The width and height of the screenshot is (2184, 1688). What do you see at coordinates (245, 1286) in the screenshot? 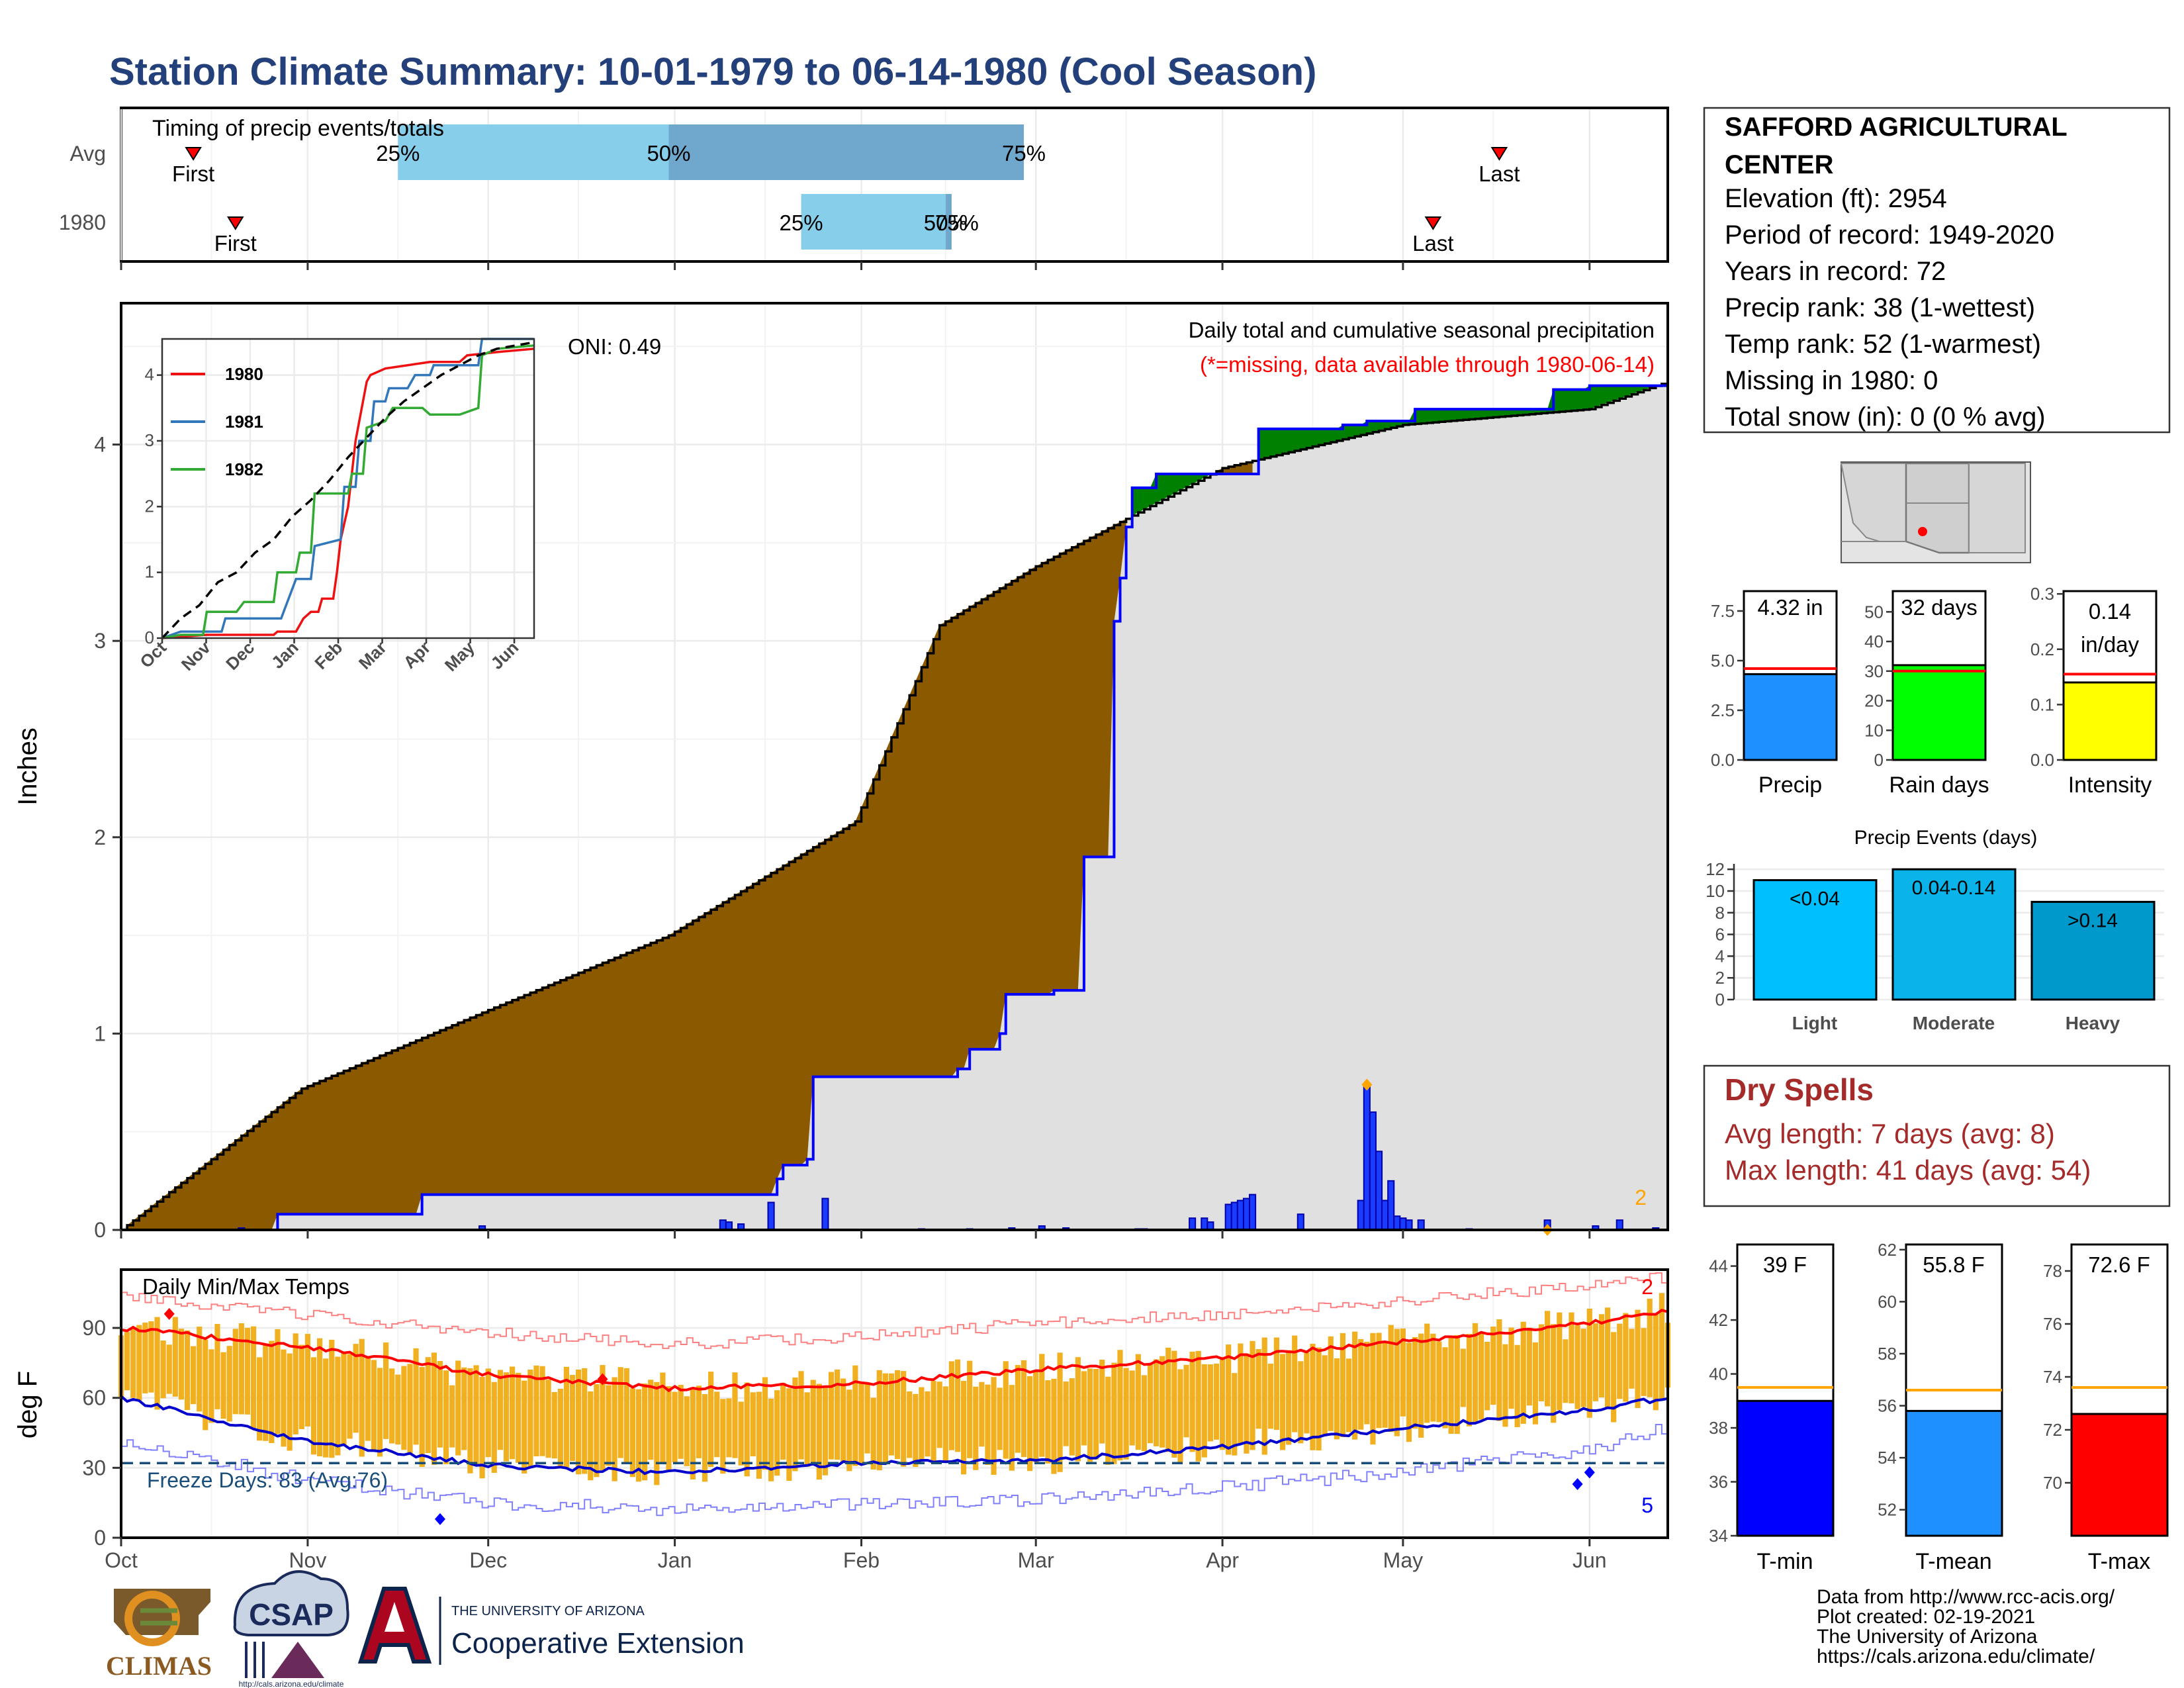
I see `temp-title: Daily Min/Max Temps` at bounding box center [245, 1286].